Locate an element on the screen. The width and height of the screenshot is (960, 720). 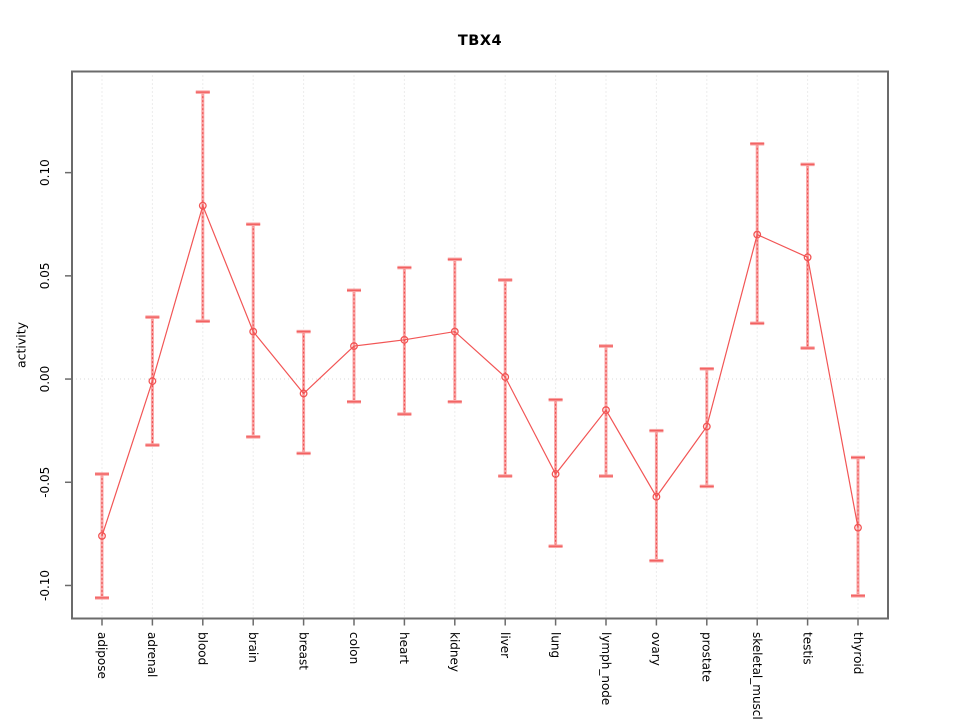
y-tick-label: -0.05 is located at coordinates (45, 482).